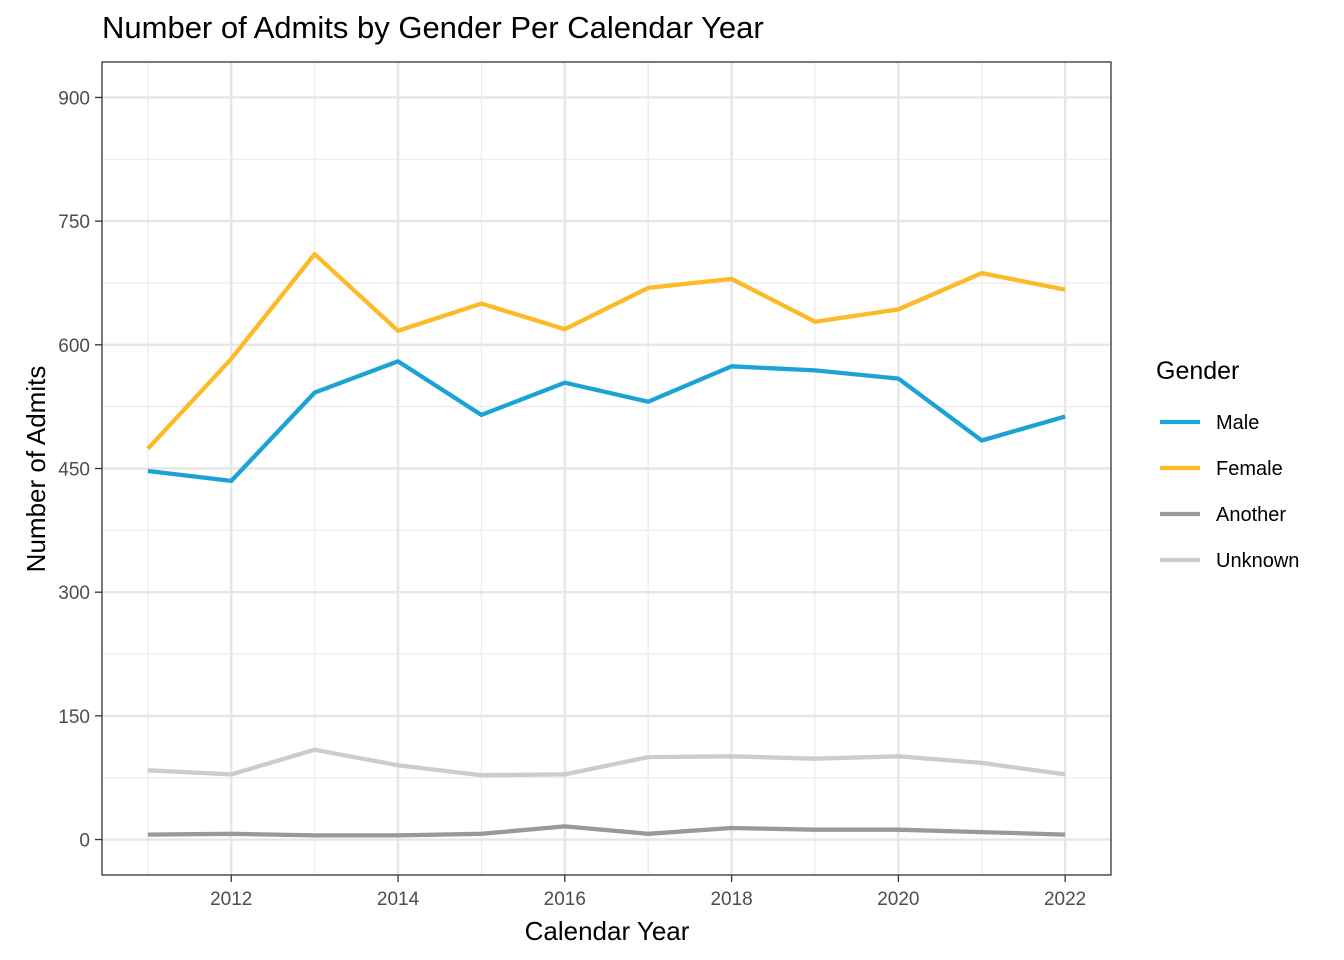  What do you see at coordinates (607, 931) in the screenshot?
I see `x-axis-title: Calendar Year` at bounding box center [607, 931].